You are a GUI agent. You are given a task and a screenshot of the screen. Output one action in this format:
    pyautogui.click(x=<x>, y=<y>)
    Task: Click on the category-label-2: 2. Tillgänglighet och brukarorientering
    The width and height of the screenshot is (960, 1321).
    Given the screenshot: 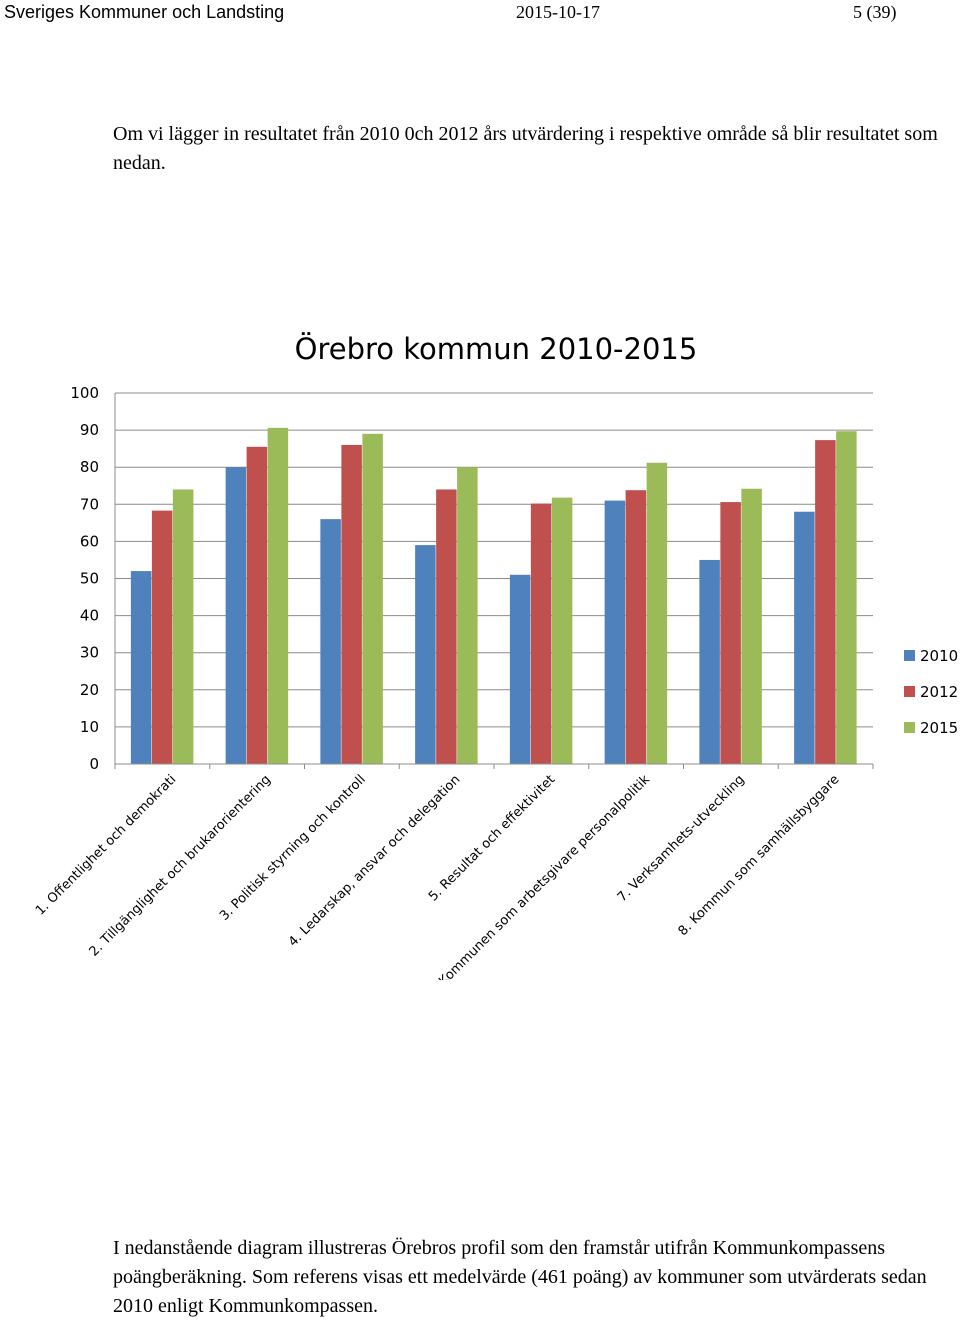 What is the action you would take?
    pyautogui.click(x=180, y=865)
    